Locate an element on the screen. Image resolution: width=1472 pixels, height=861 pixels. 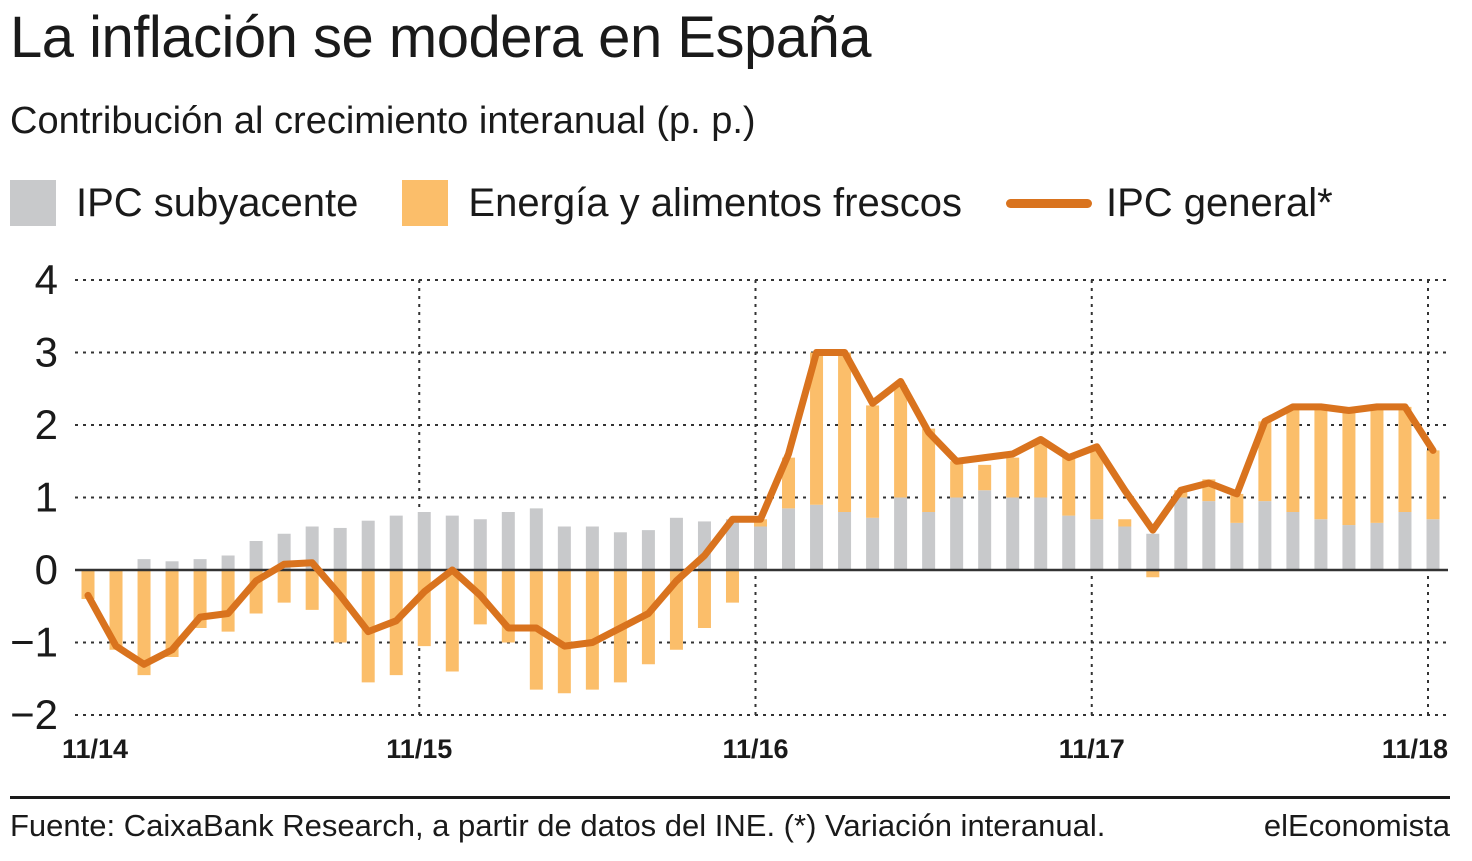
y-tick-label: 2 is located at coordinates (46, 424).